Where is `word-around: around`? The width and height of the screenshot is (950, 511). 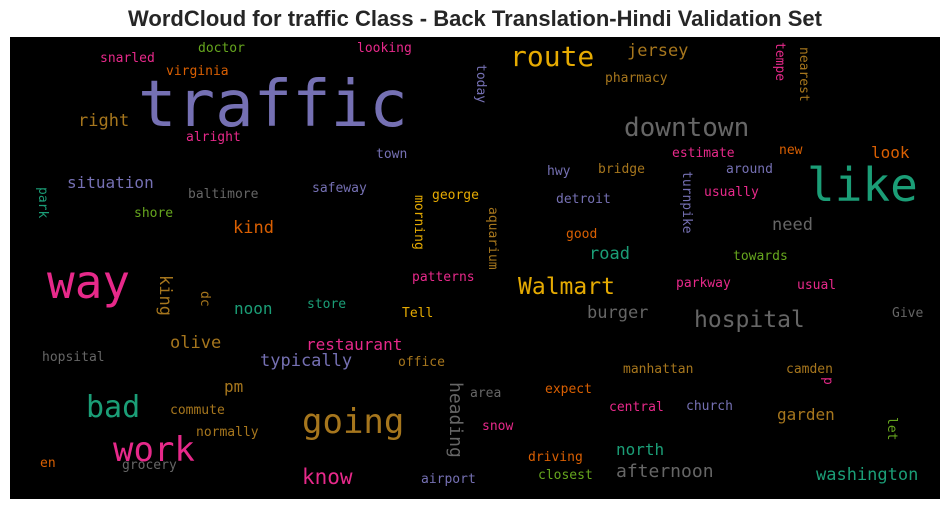 word-around: around is located at coordinates (749, 169).